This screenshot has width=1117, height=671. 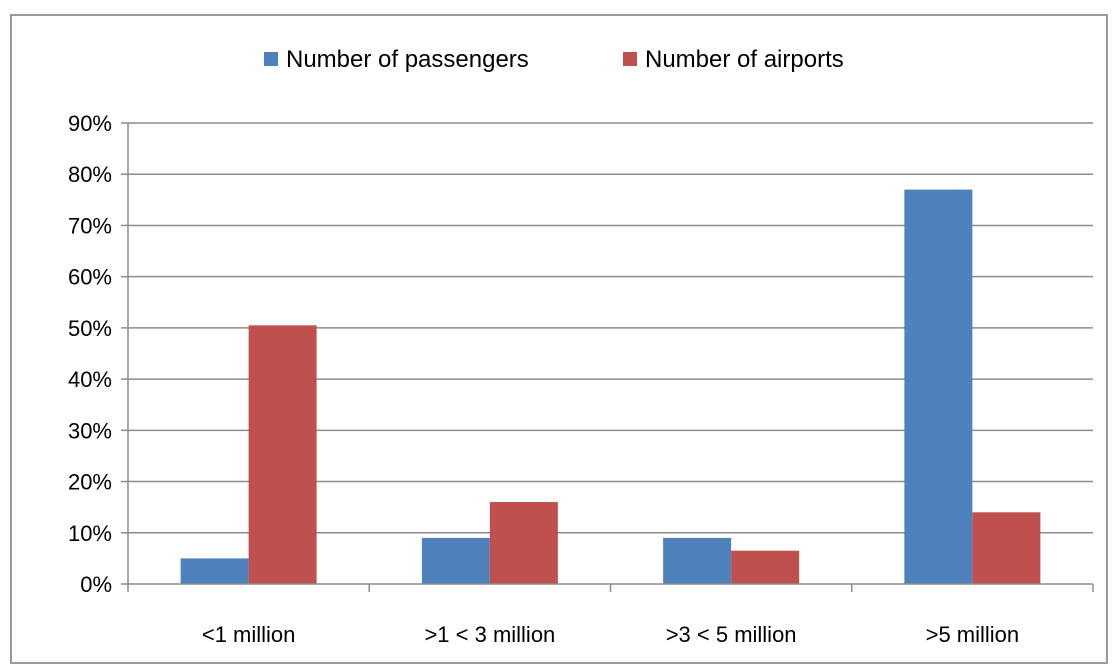 I want to click on y-tick-label: 80%, so click(x=90, y=174).